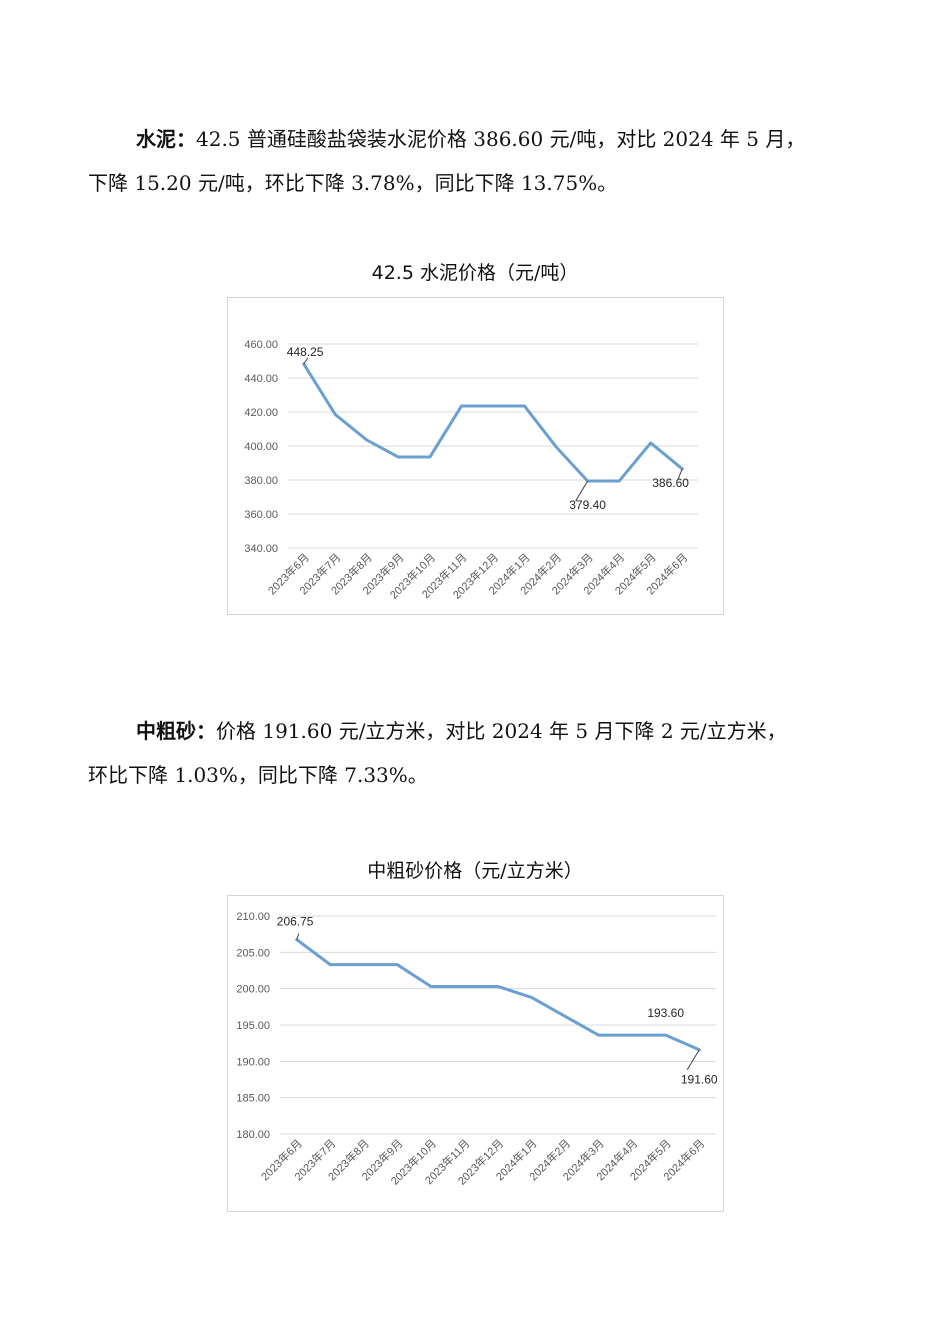  What do you see at coordinates (587, 505) in the screenshot?
I see `data-label: 379.40` at bounding box center [587, 505].